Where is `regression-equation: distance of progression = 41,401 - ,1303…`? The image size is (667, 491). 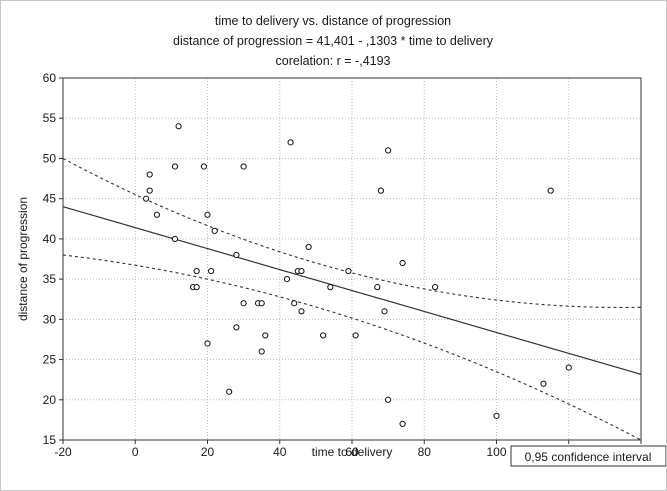
regression-equation: distance of progression = 41,401 - ,1303… is located at coordinates (333, 41).